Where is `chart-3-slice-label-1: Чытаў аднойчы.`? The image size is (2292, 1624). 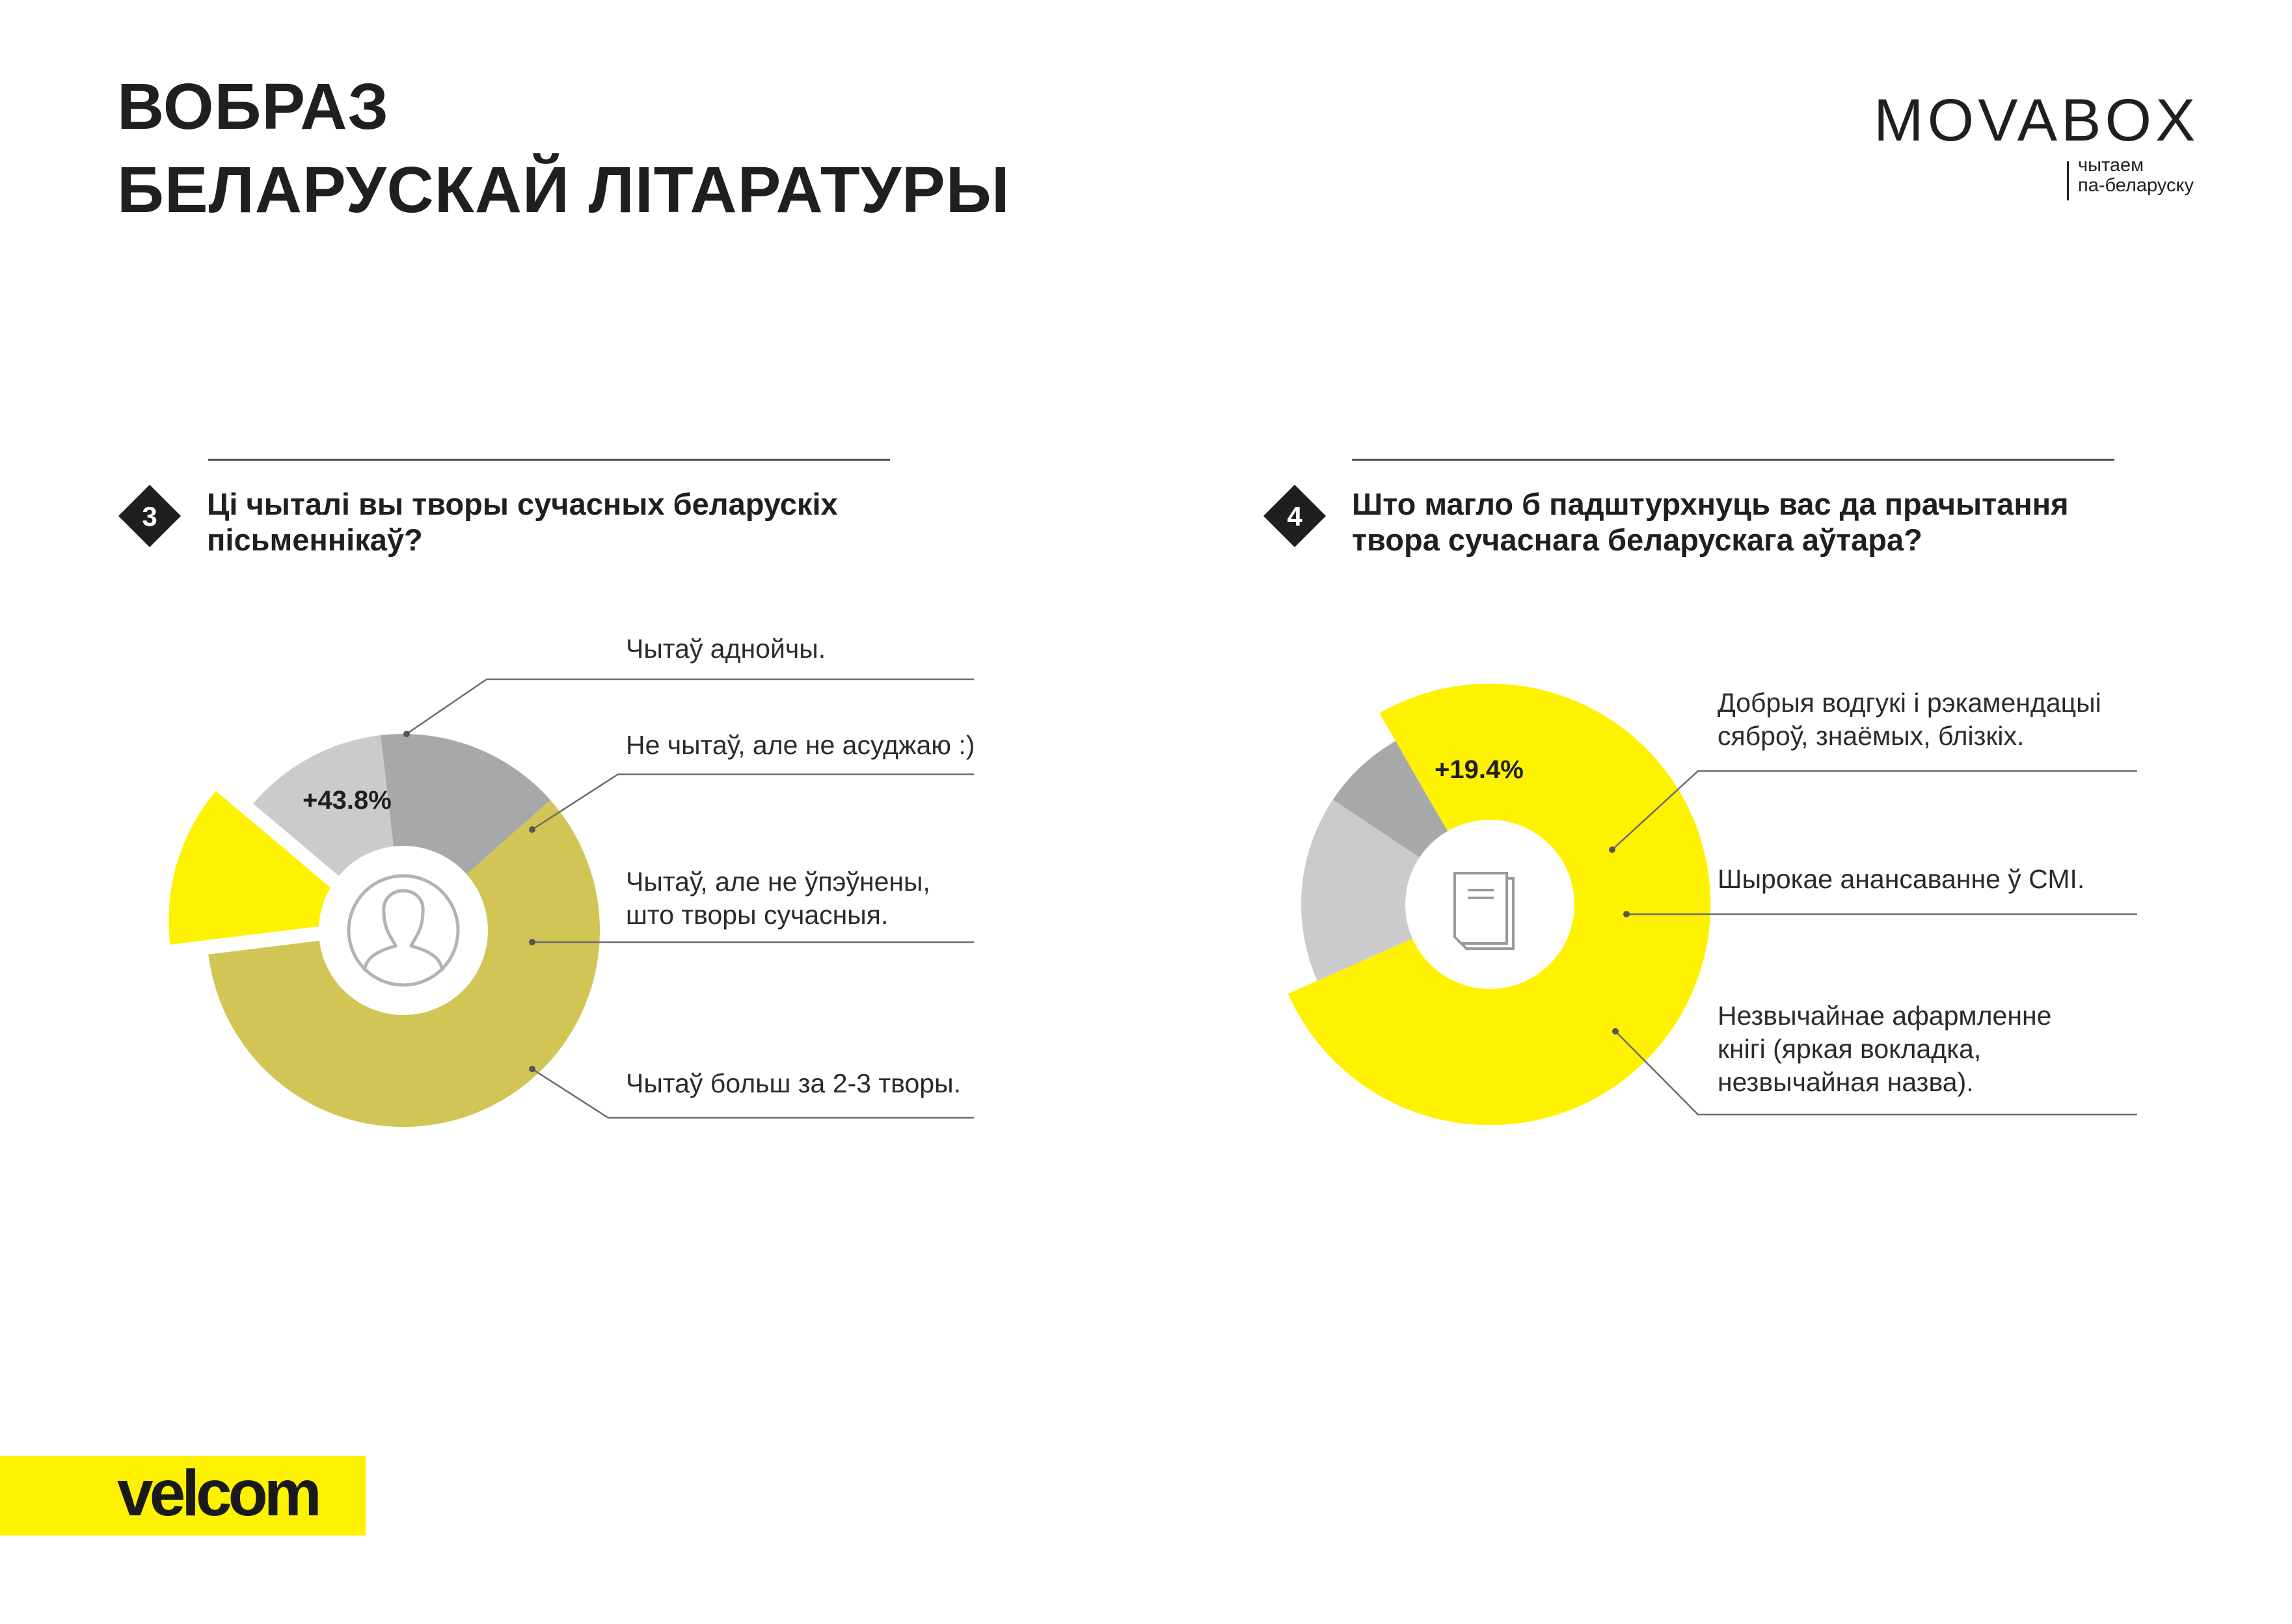
chart-3-slice-label-1: Чытаў аднойчы. is located at coordinates (726, 649).